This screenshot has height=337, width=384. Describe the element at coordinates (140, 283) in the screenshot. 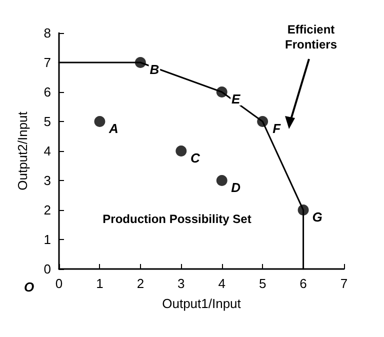

I see `x-tick-label: 2` at that location.